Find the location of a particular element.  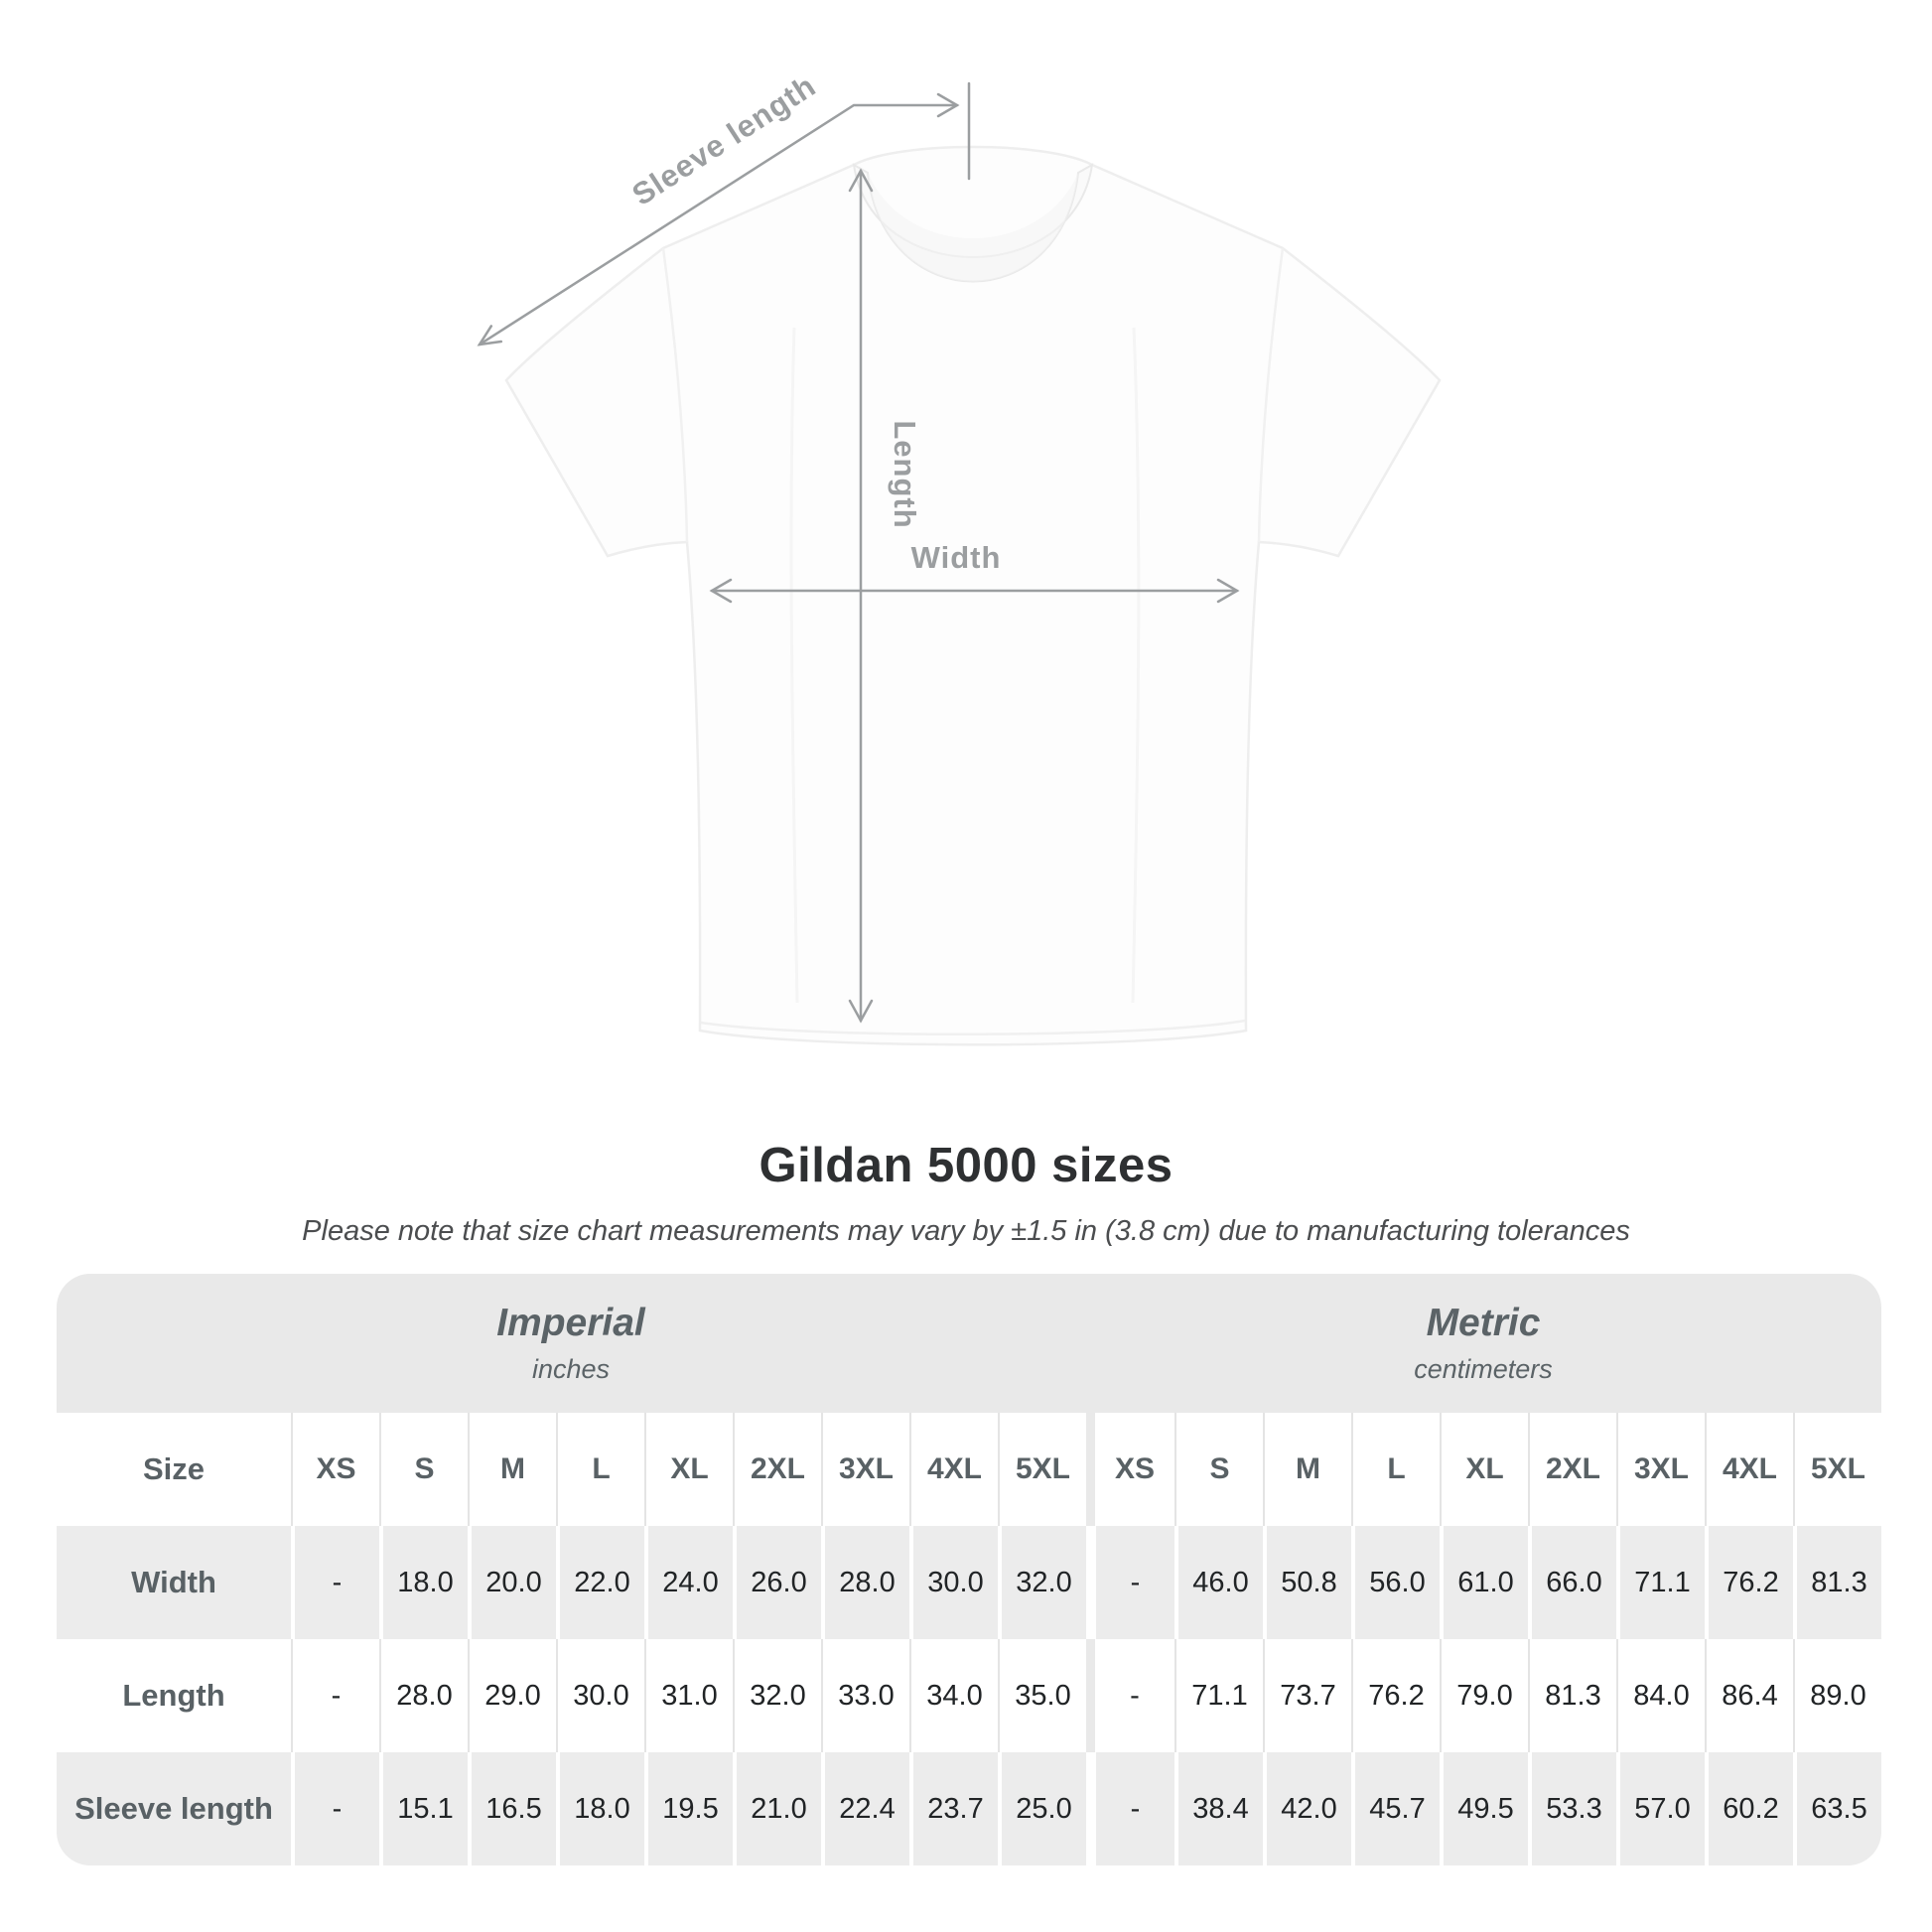

width-arrow is located at coordinates (975, 591).